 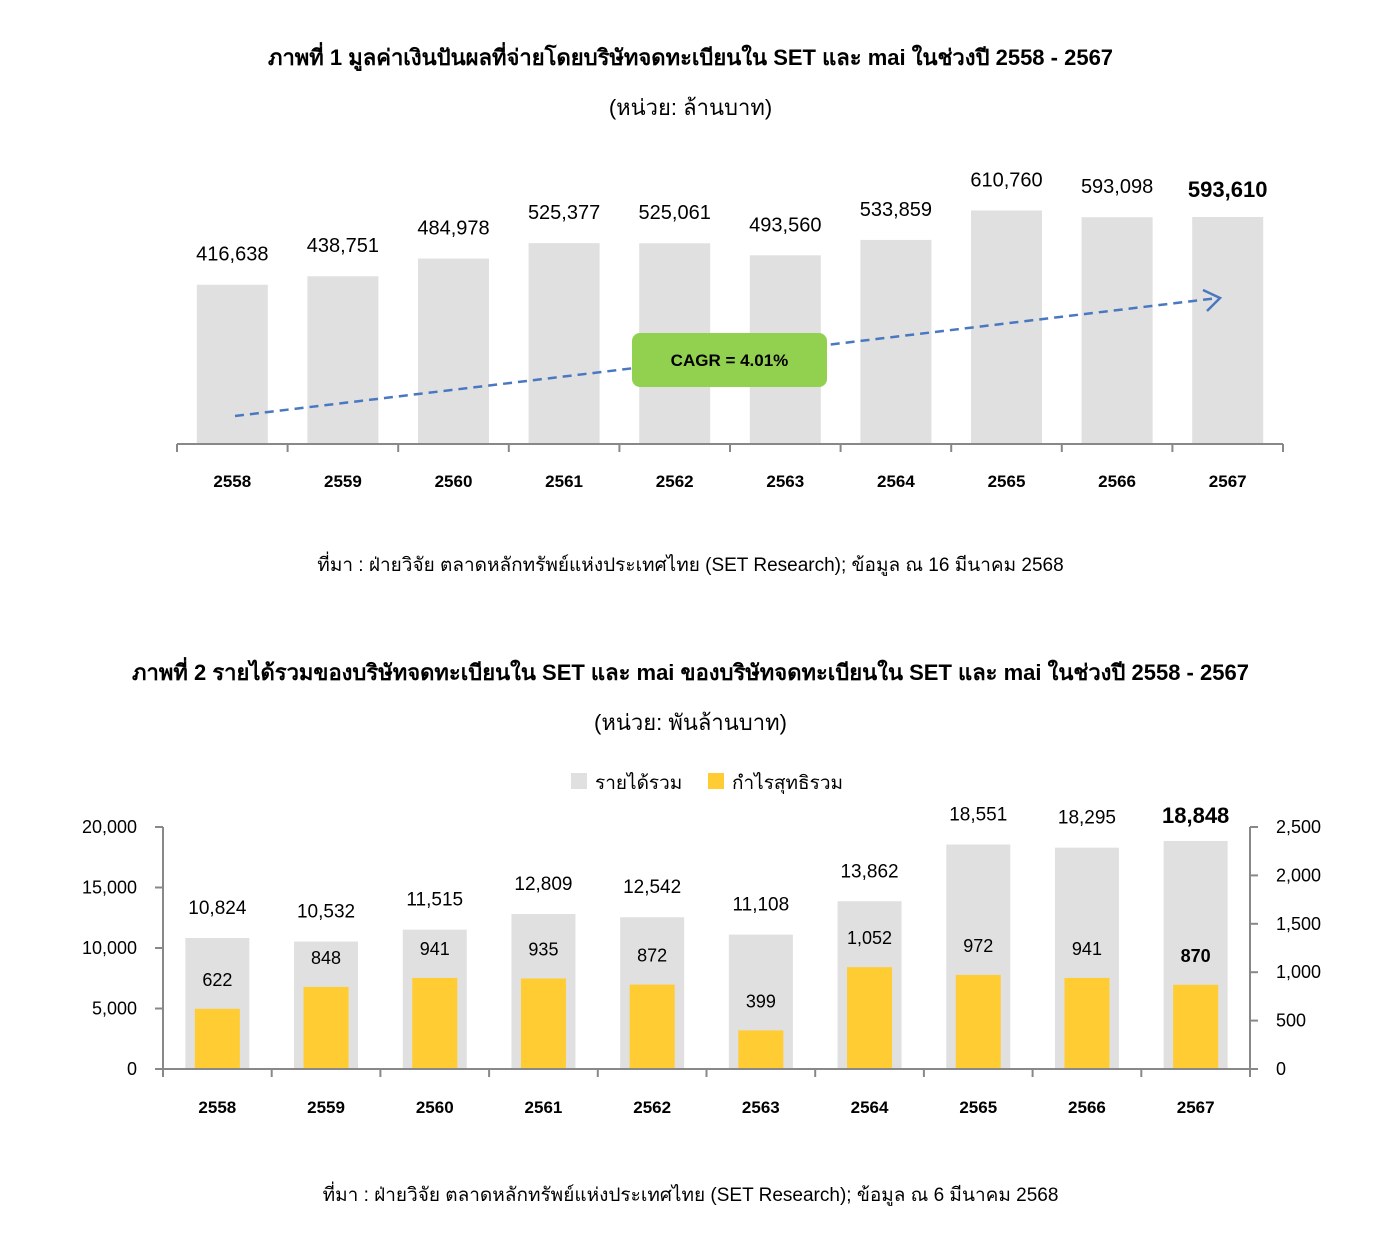 I want to click on value-label-2567: 593,610, so click(x=1228, y=189).